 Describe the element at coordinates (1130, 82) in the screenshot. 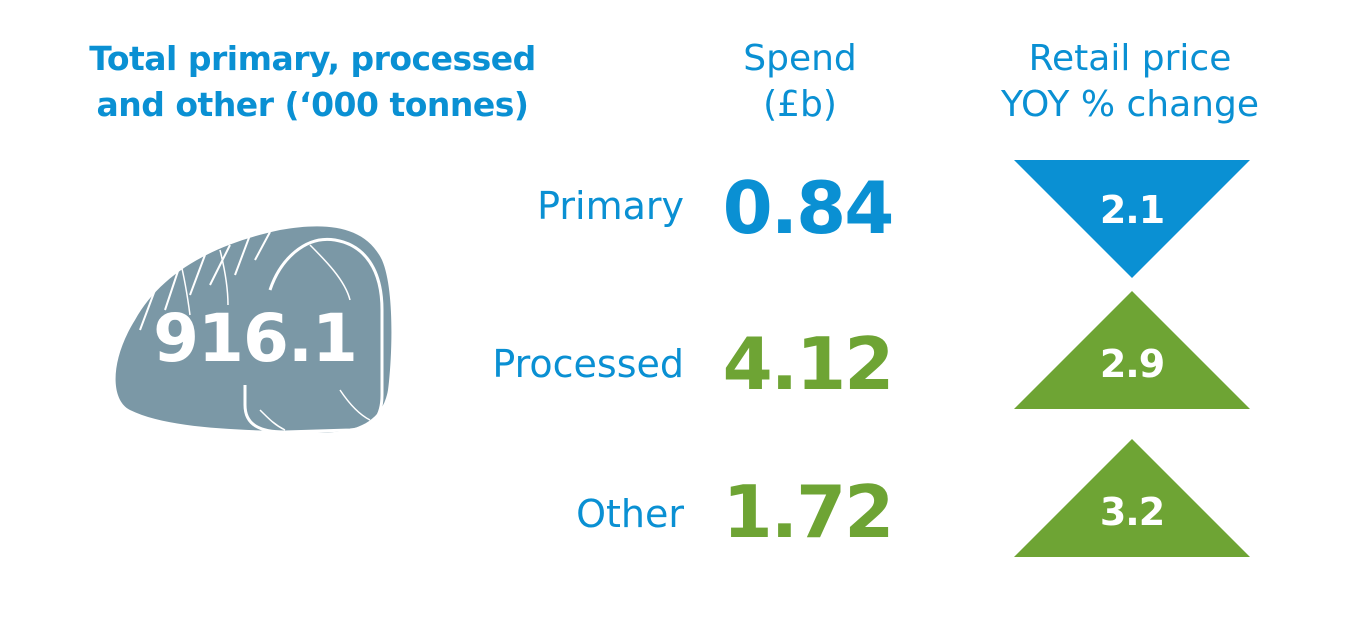

I see `retail-price-column-header: Retail price YOY % change` at that location.